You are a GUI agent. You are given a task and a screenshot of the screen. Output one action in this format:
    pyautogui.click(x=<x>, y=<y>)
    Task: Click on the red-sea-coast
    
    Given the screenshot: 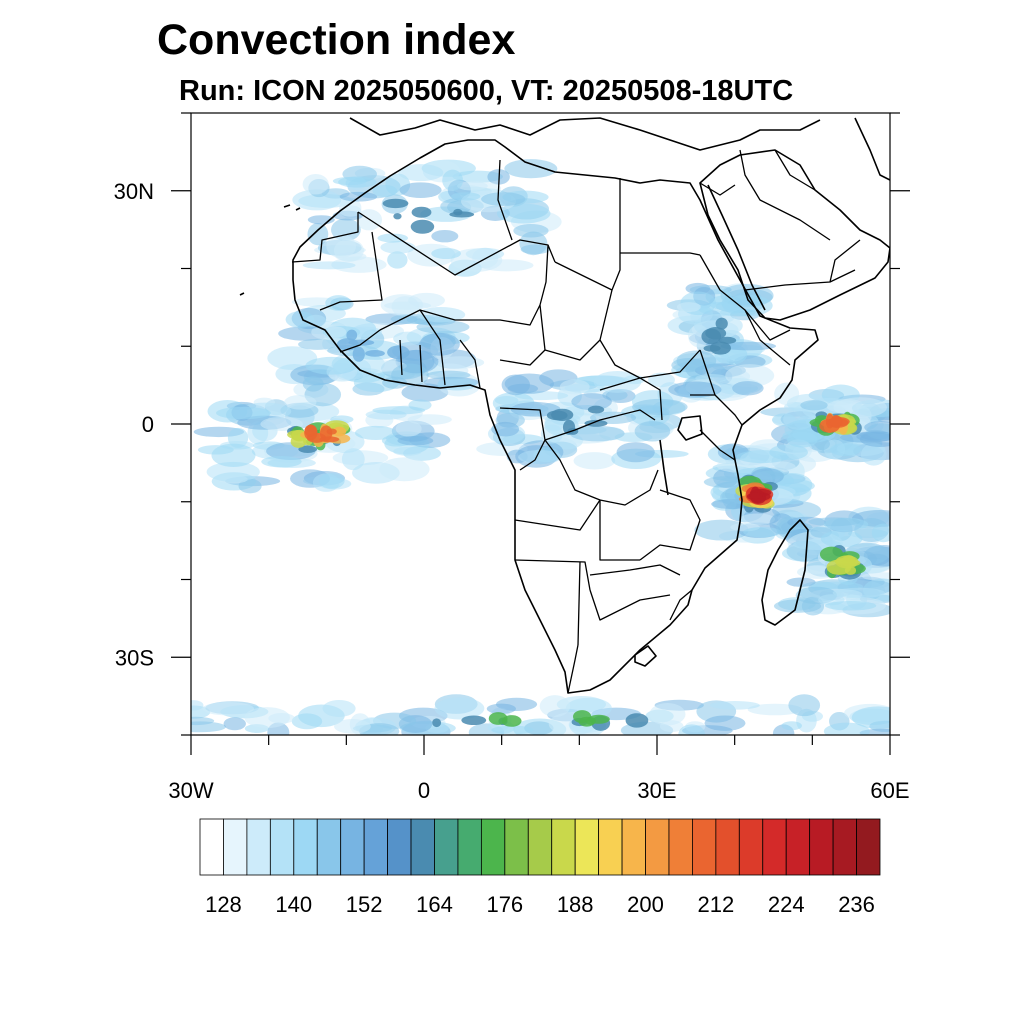 What is the action you would take?
    pyautogui.click(x=736, y=247)
    